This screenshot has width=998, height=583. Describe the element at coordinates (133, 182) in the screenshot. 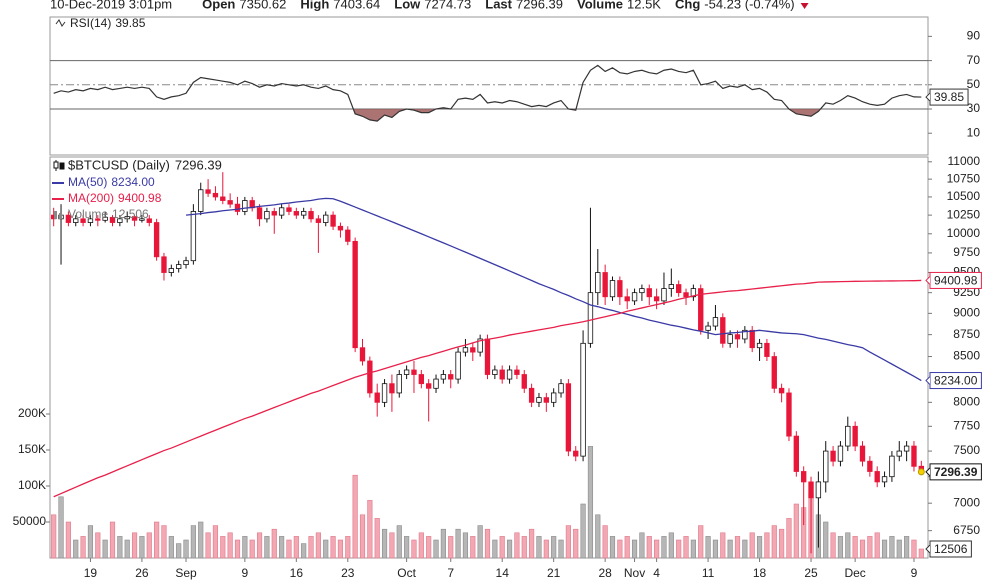

I see `legend-value: 8234.00` at that location.